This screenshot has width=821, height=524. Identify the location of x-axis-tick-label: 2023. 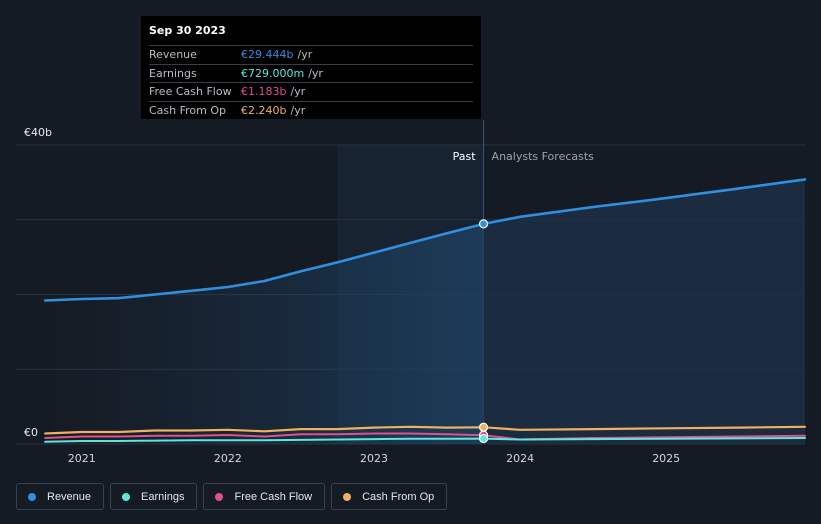
(374, 458).